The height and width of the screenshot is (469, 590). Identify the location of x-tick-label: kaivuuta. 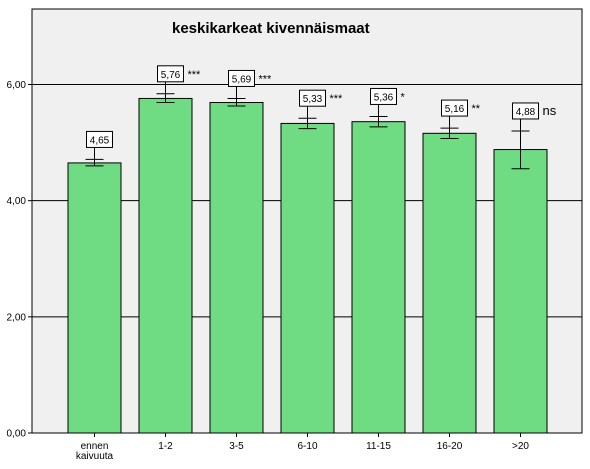
(95, 456).